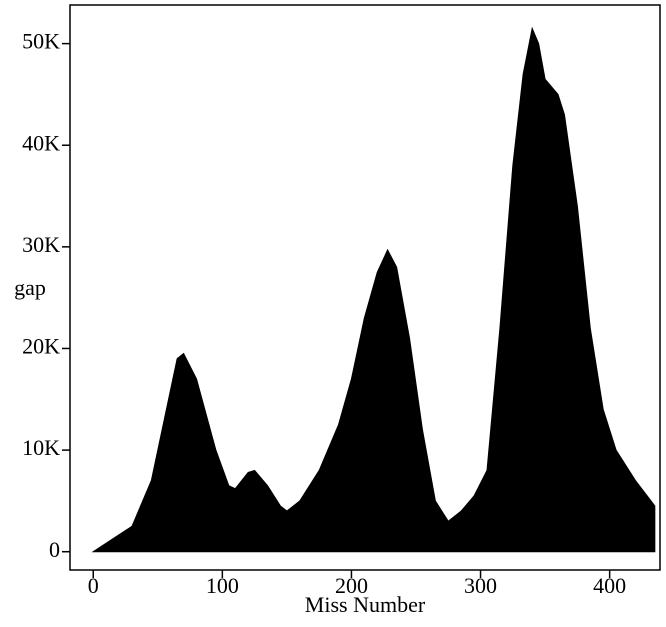 This screenshot has height=627, width=666. What do you see at coordinates (609, 585) in the screenshot?
I see `x-tick-label: 400` at bounding box center [609, 585].